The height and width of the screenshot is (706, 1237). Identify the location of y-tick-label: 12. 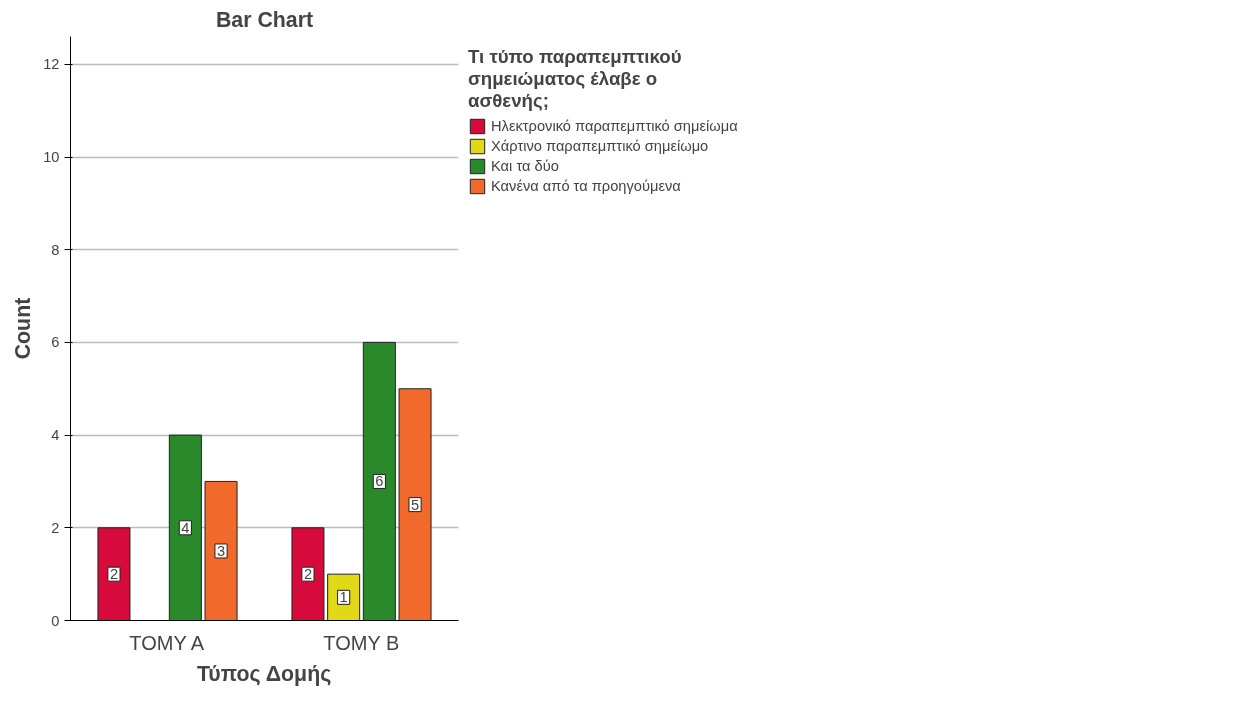
(51, 64).